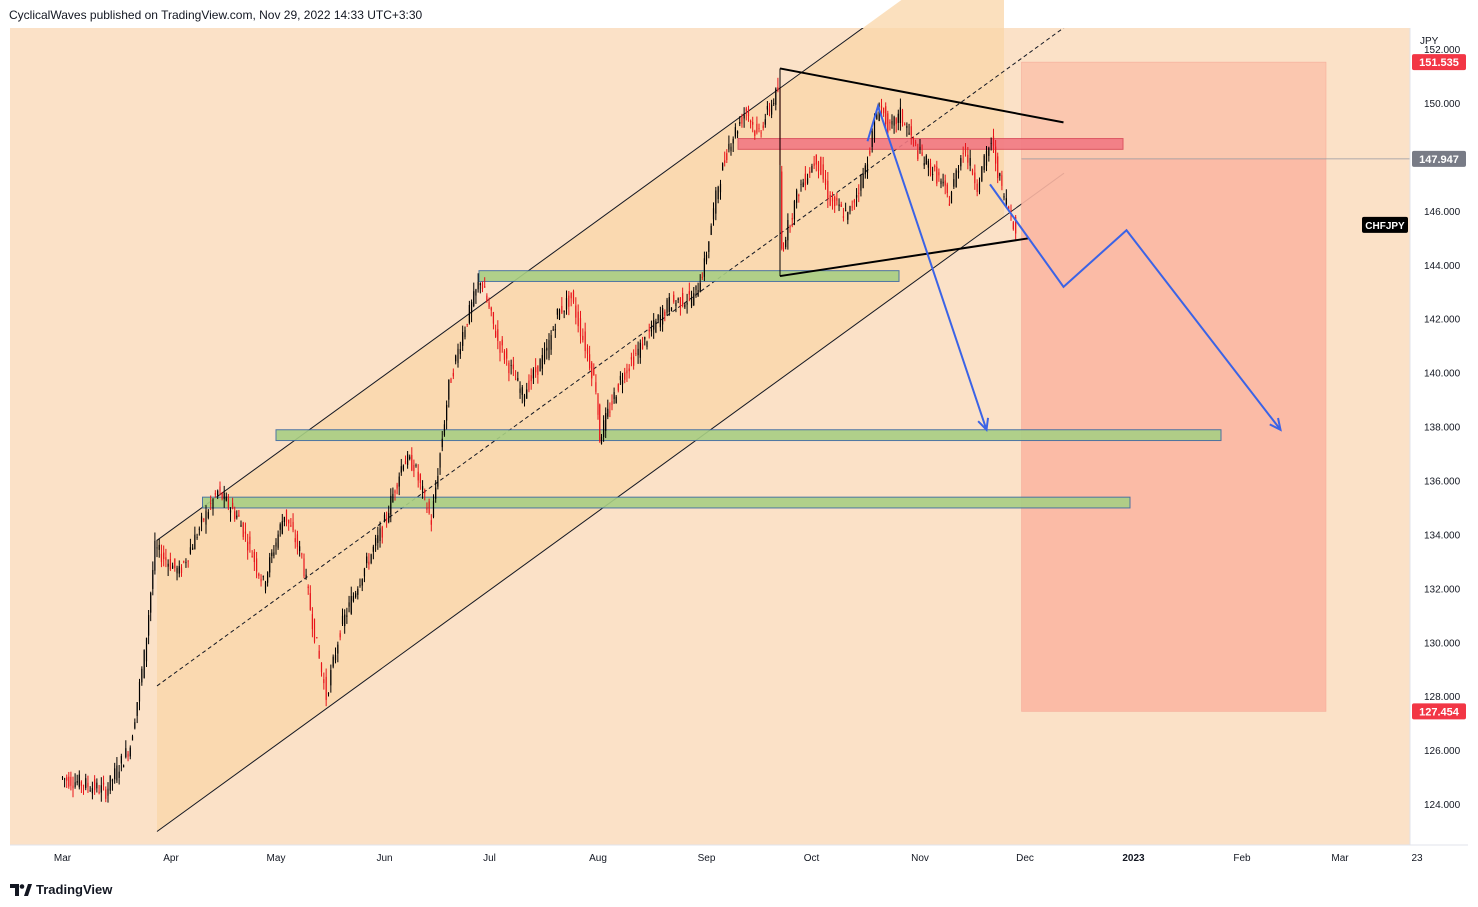 This screenshot has height=907, width=1478. I want to click on price-tick-label: 136.000, so click(1442, 481).